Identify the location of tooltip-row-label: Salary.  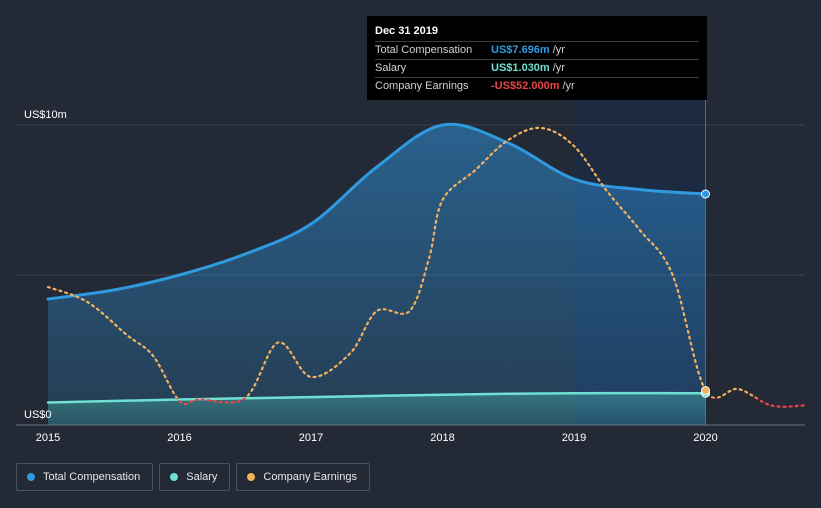
(391, 68).